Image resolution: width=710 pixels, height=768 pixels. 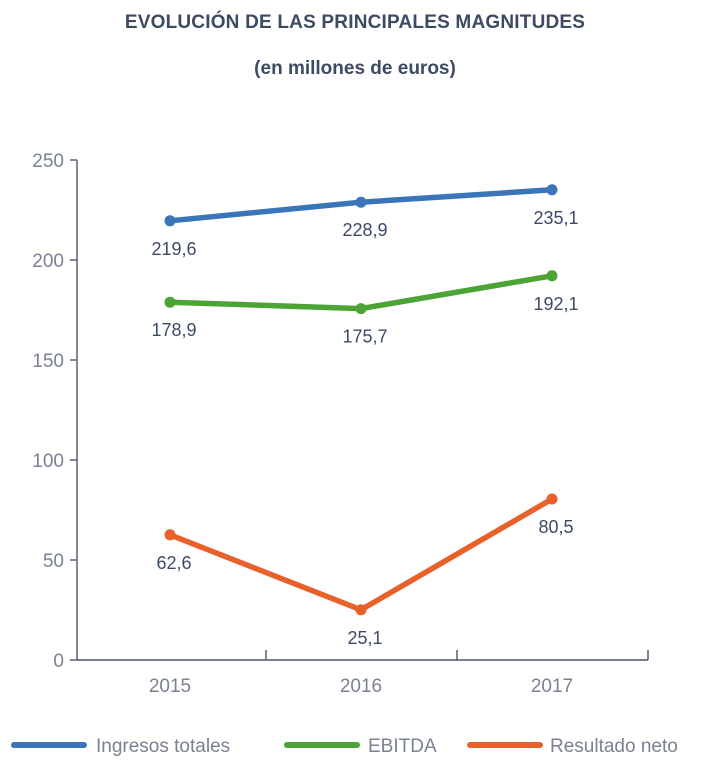 What do you see at coordinates (355, 68) in the screenshot?
I see `chart-subtitle: (en millones de euros)` at bounding box center [355, 68].